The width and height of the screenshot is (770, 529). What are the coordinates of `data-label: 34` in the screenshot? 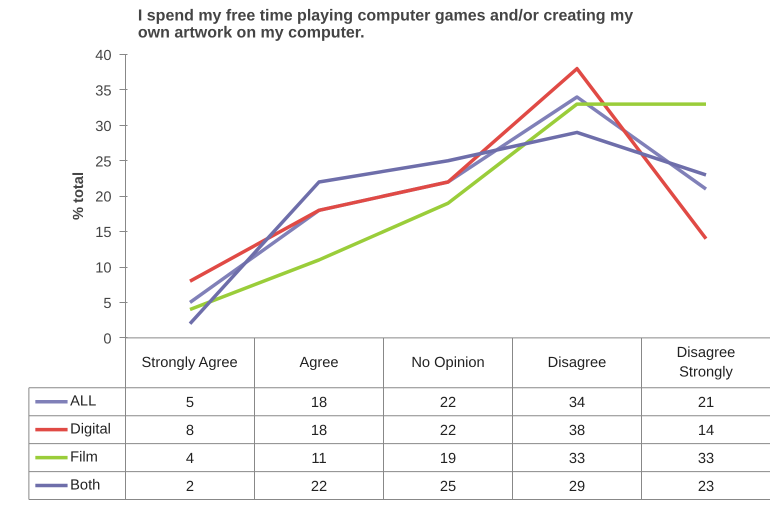 It's located at (577, 403).